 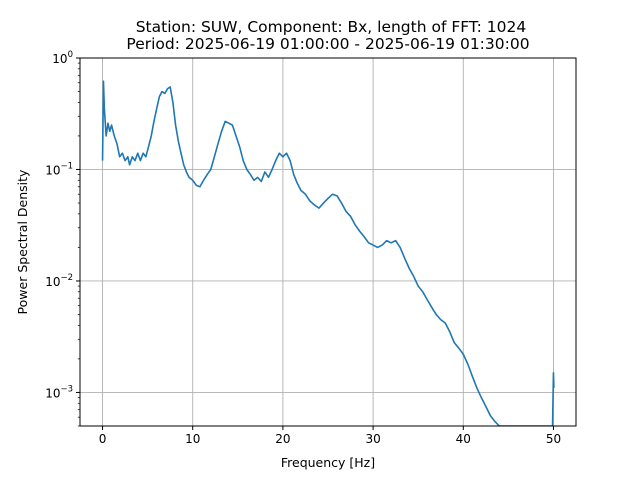 What do you see at coordinates (62, 58) in the screenshot?
I see `y-tick-label: 10⁰` at bounding box center [62, 58].